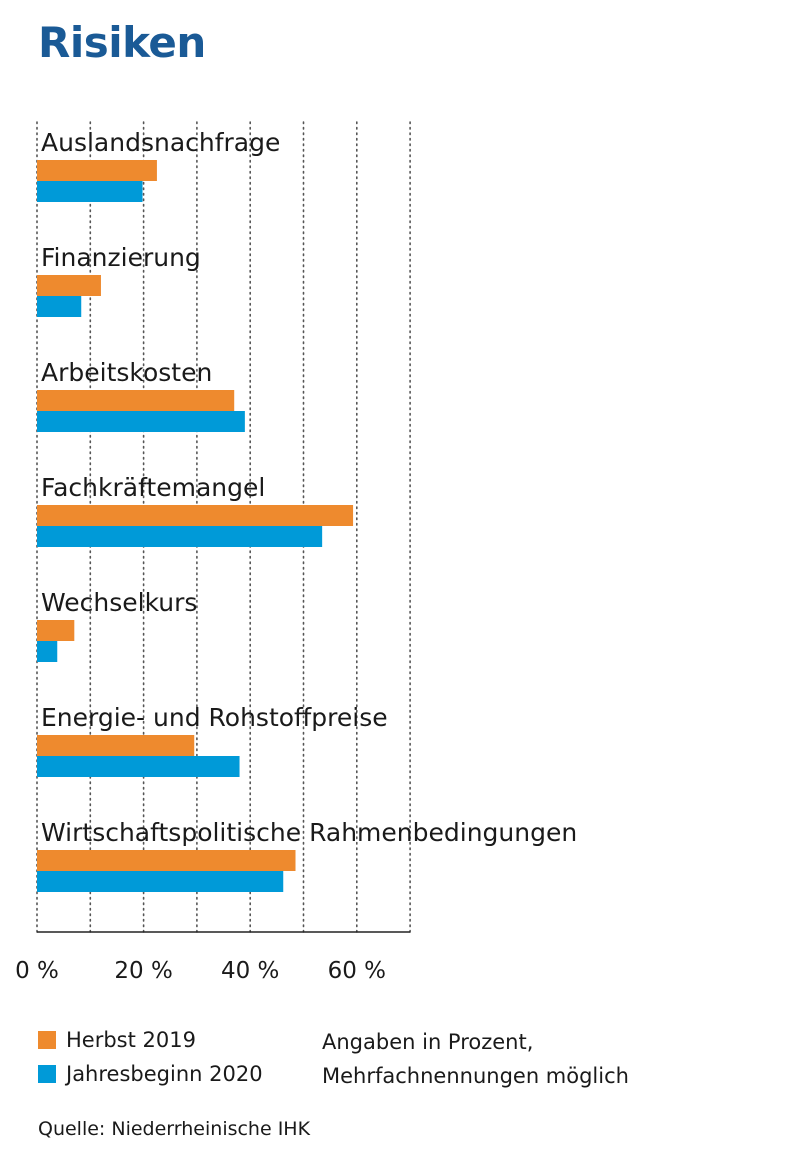 The height and width of the screenshot is (1154, 810). What do you see at coordinates (121, 257) in the screenshot?
I see `category-label: Finanzierung` at bounding box center [121, 257].